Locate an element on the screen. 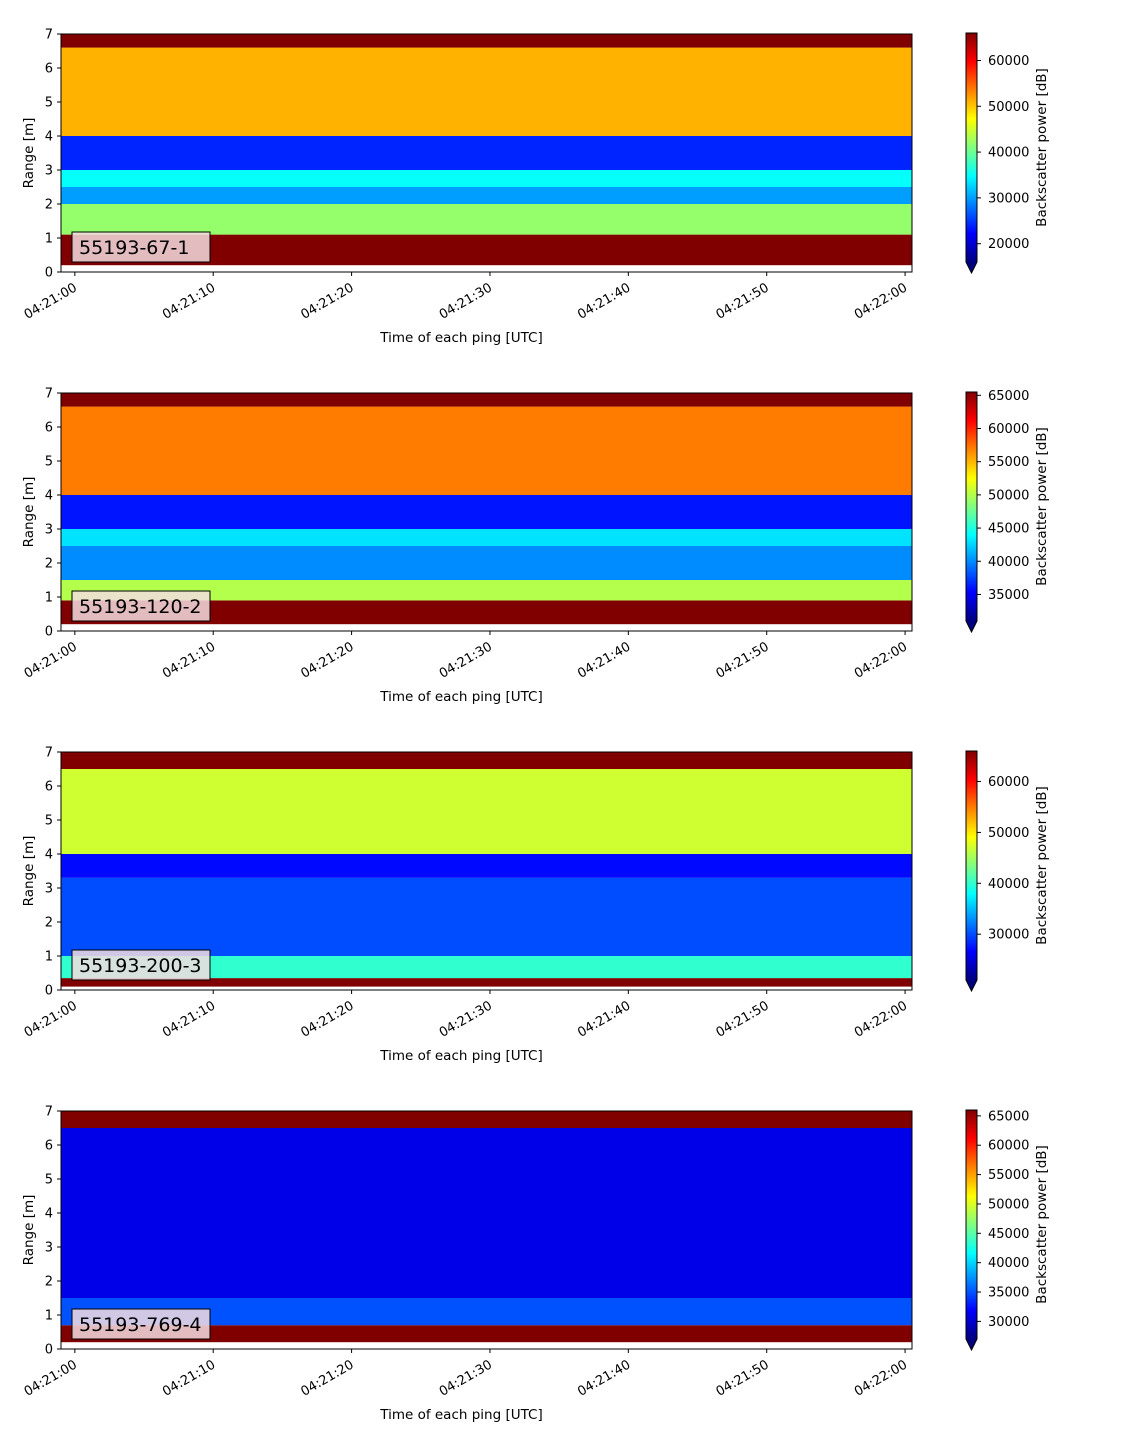  colorbar-tick-label: 65000 is located at coordinates (1008, 1116).